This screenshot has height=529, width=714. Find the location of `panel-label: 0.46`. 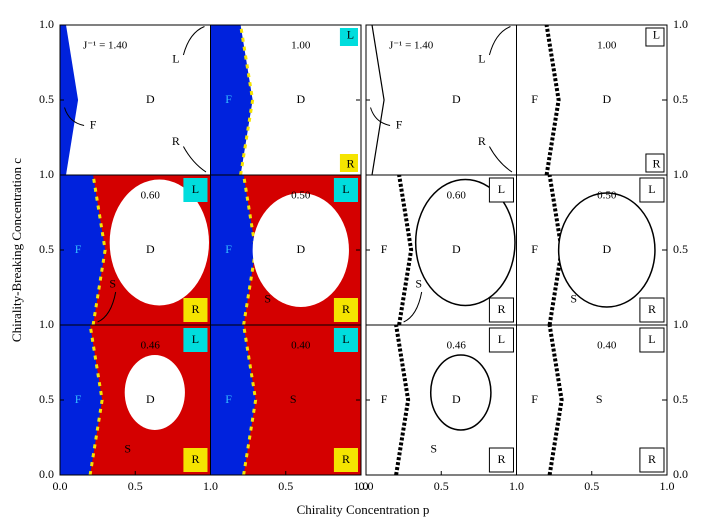

panel-label: 0.46 is located at coordinates (457, 346).